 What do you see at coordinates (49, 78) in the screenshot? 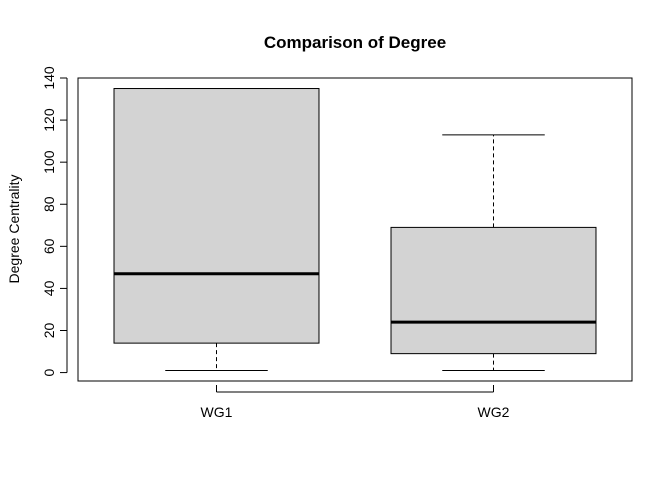
I see `y-tick-label: 140` at bounding box center [49, 78].